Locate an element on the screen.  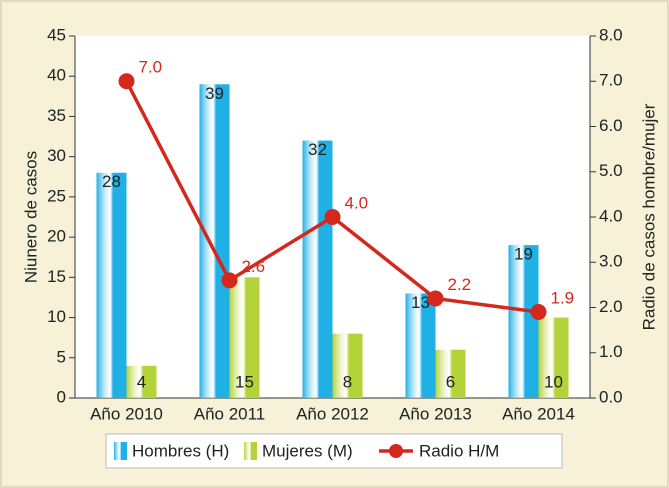
data-label: 6 is located at coordinates (450, 381).